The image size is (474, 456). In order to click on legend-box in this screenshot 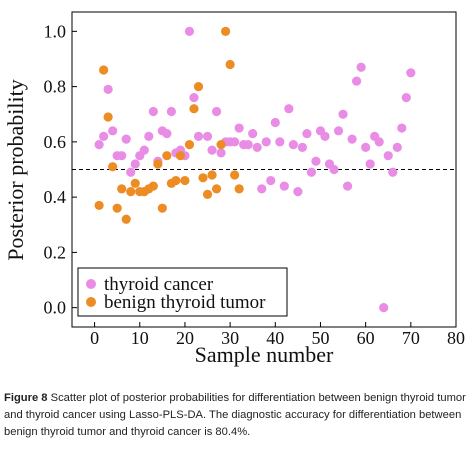, I will do `click(182, 292)`.